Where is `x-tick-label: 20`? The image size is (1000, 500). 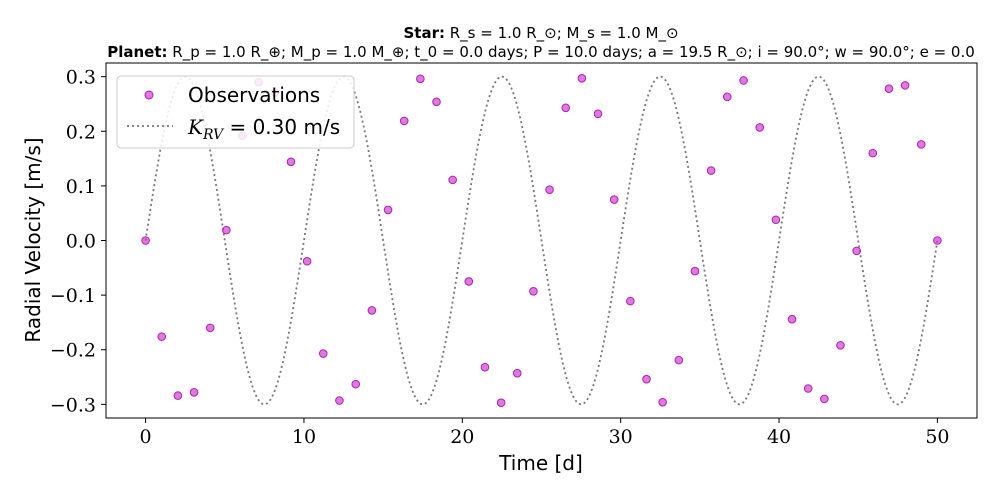
x-tick-label: 20 is located at coordinates (462, 437).